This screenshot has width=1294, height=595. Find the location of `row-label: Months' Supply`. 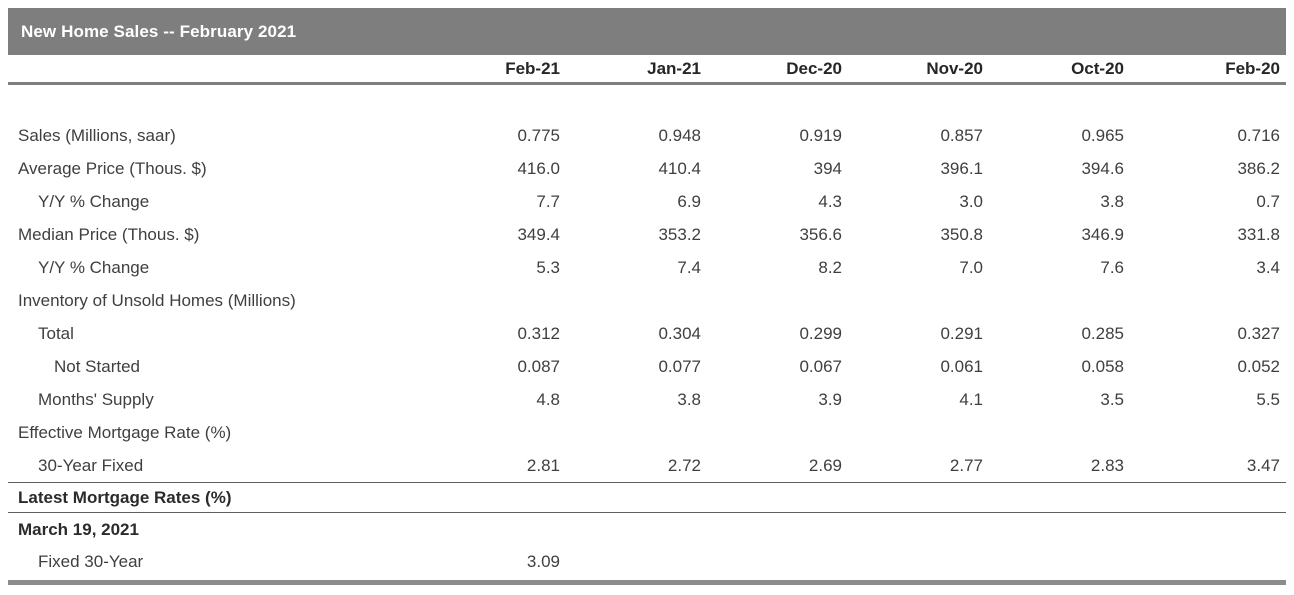

row-label: Months' Supply is located at coordinates (96, 399).